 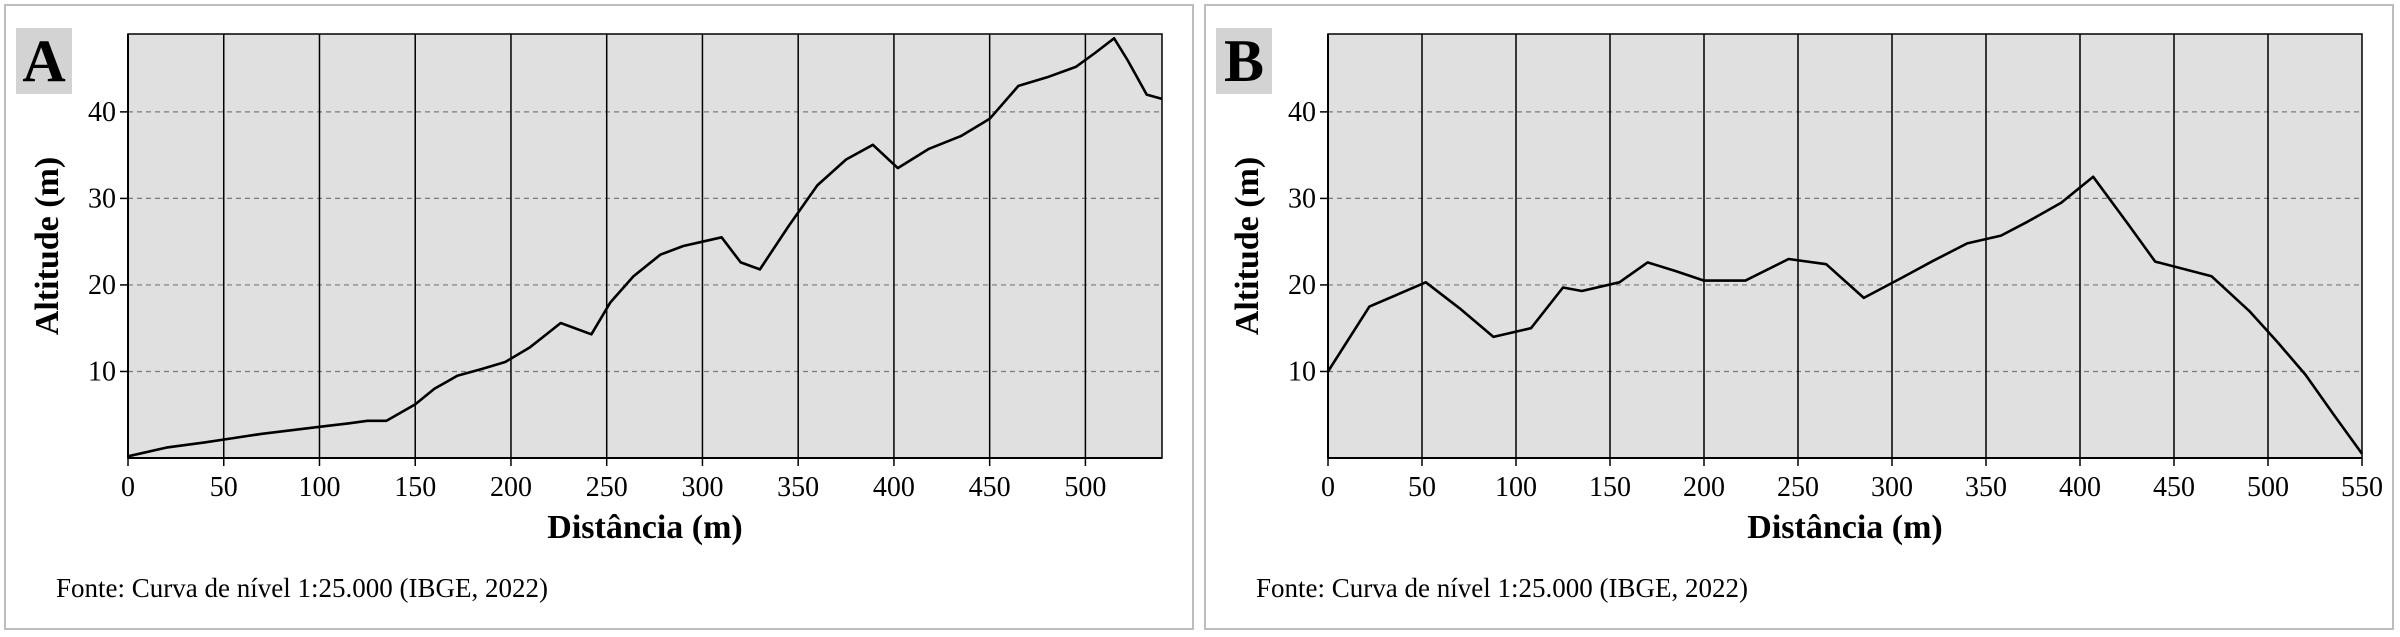 What do you see at coordinates (2362, 487) in the screenshot?
I see `x-tick-label: 550` at bounding box center [2362, 487].